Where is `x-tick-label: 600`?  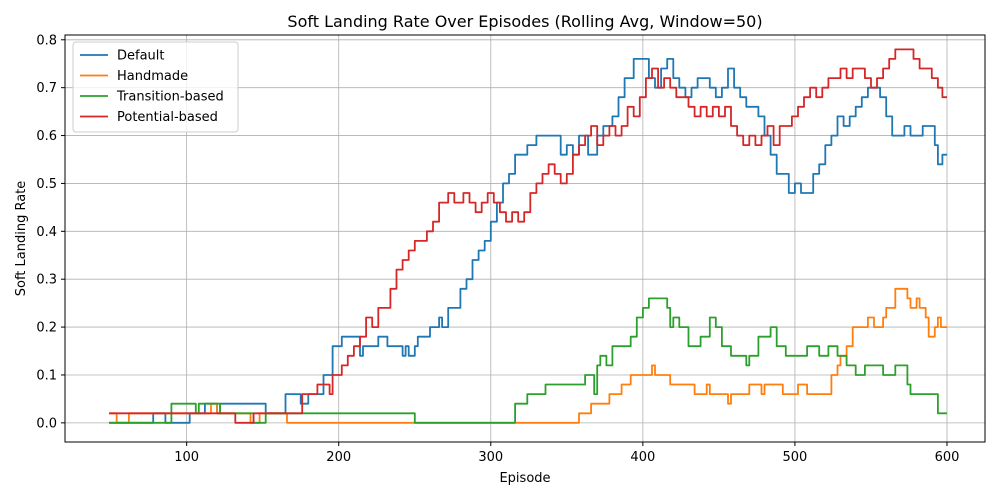
x-tick-label: 600 is located at coordinates (947, 457).